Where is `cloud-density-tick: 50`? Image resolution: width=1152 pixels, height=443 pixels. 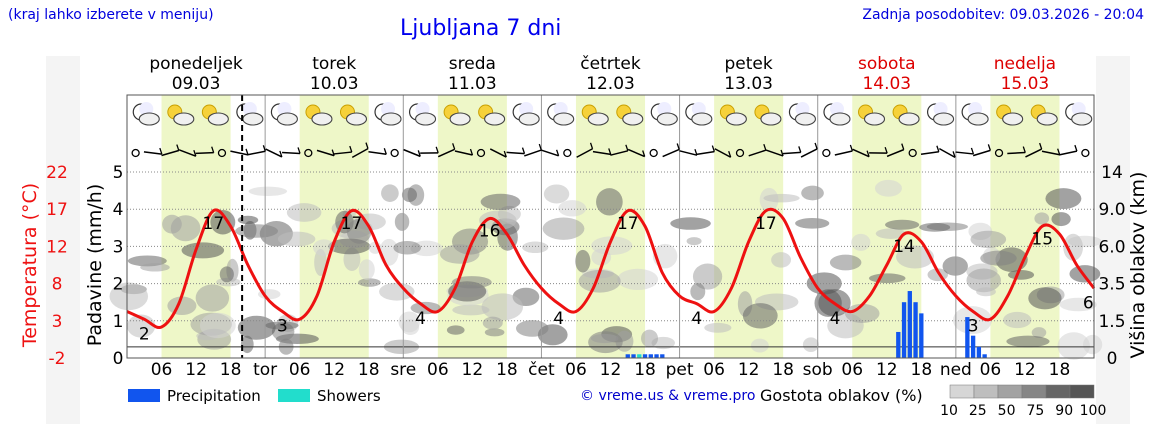 cloud-density-tick: 50 is located at coordinates (1007, 411).